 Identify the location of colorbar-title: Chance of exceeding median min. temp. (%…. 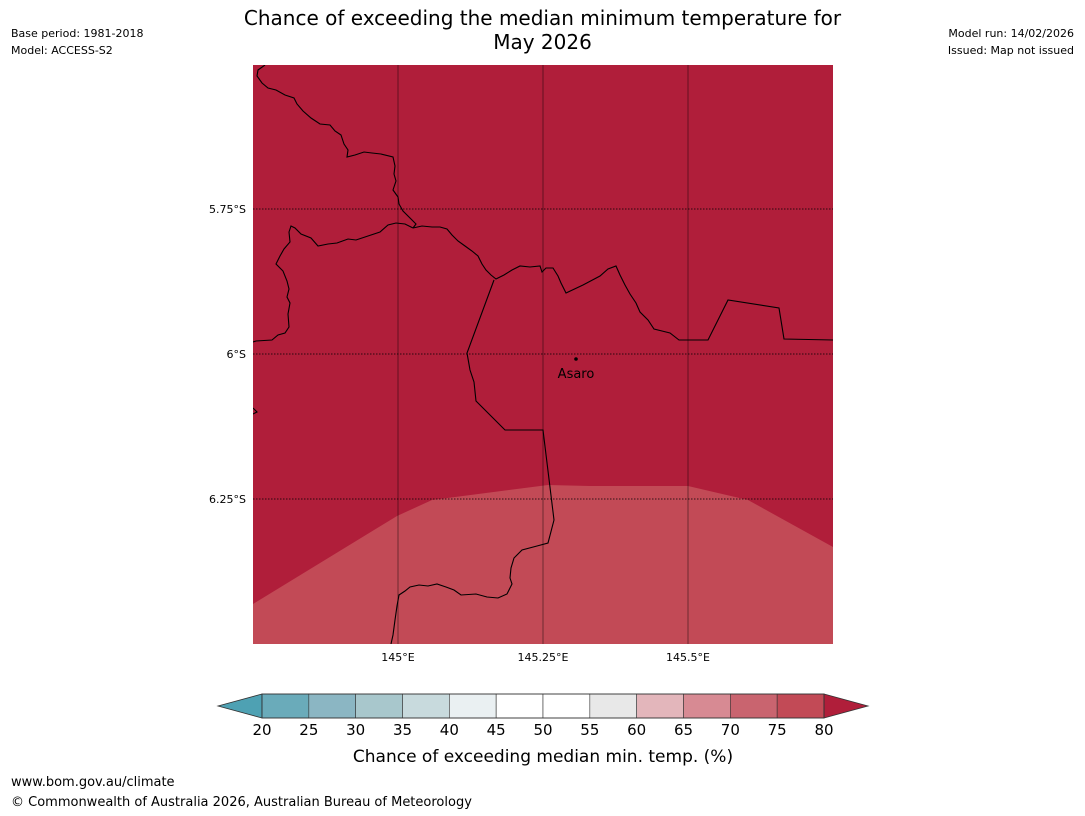
(543, 757).